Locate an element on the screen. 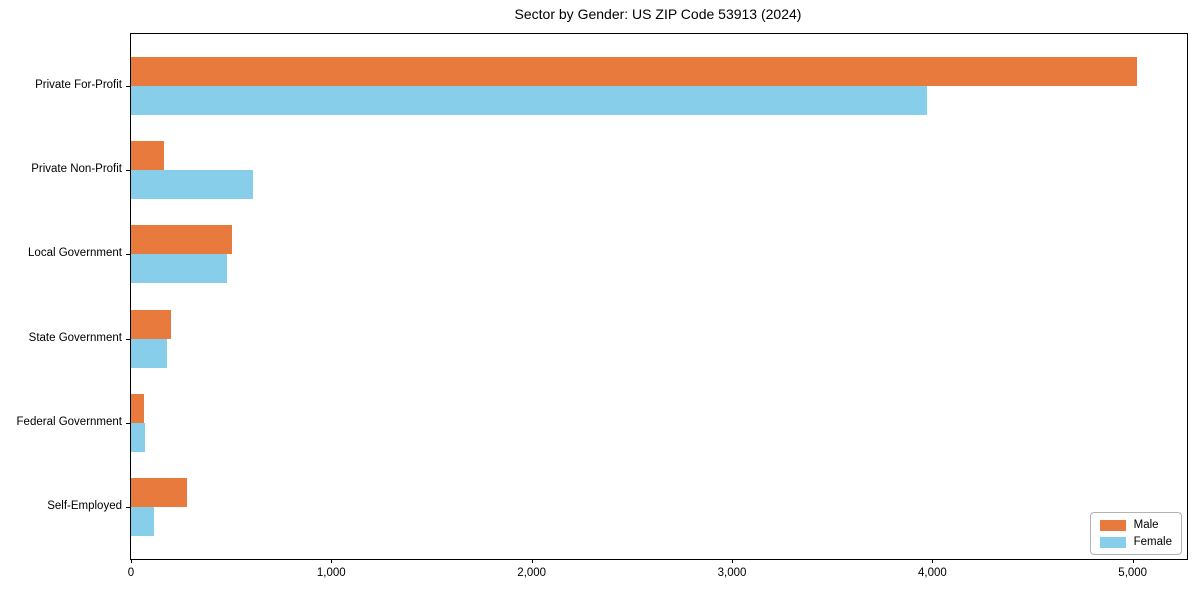 Image resolution: width=1200 pixels, height=600 pixels. bar-male-local-government is located at coordinates (182, 240).